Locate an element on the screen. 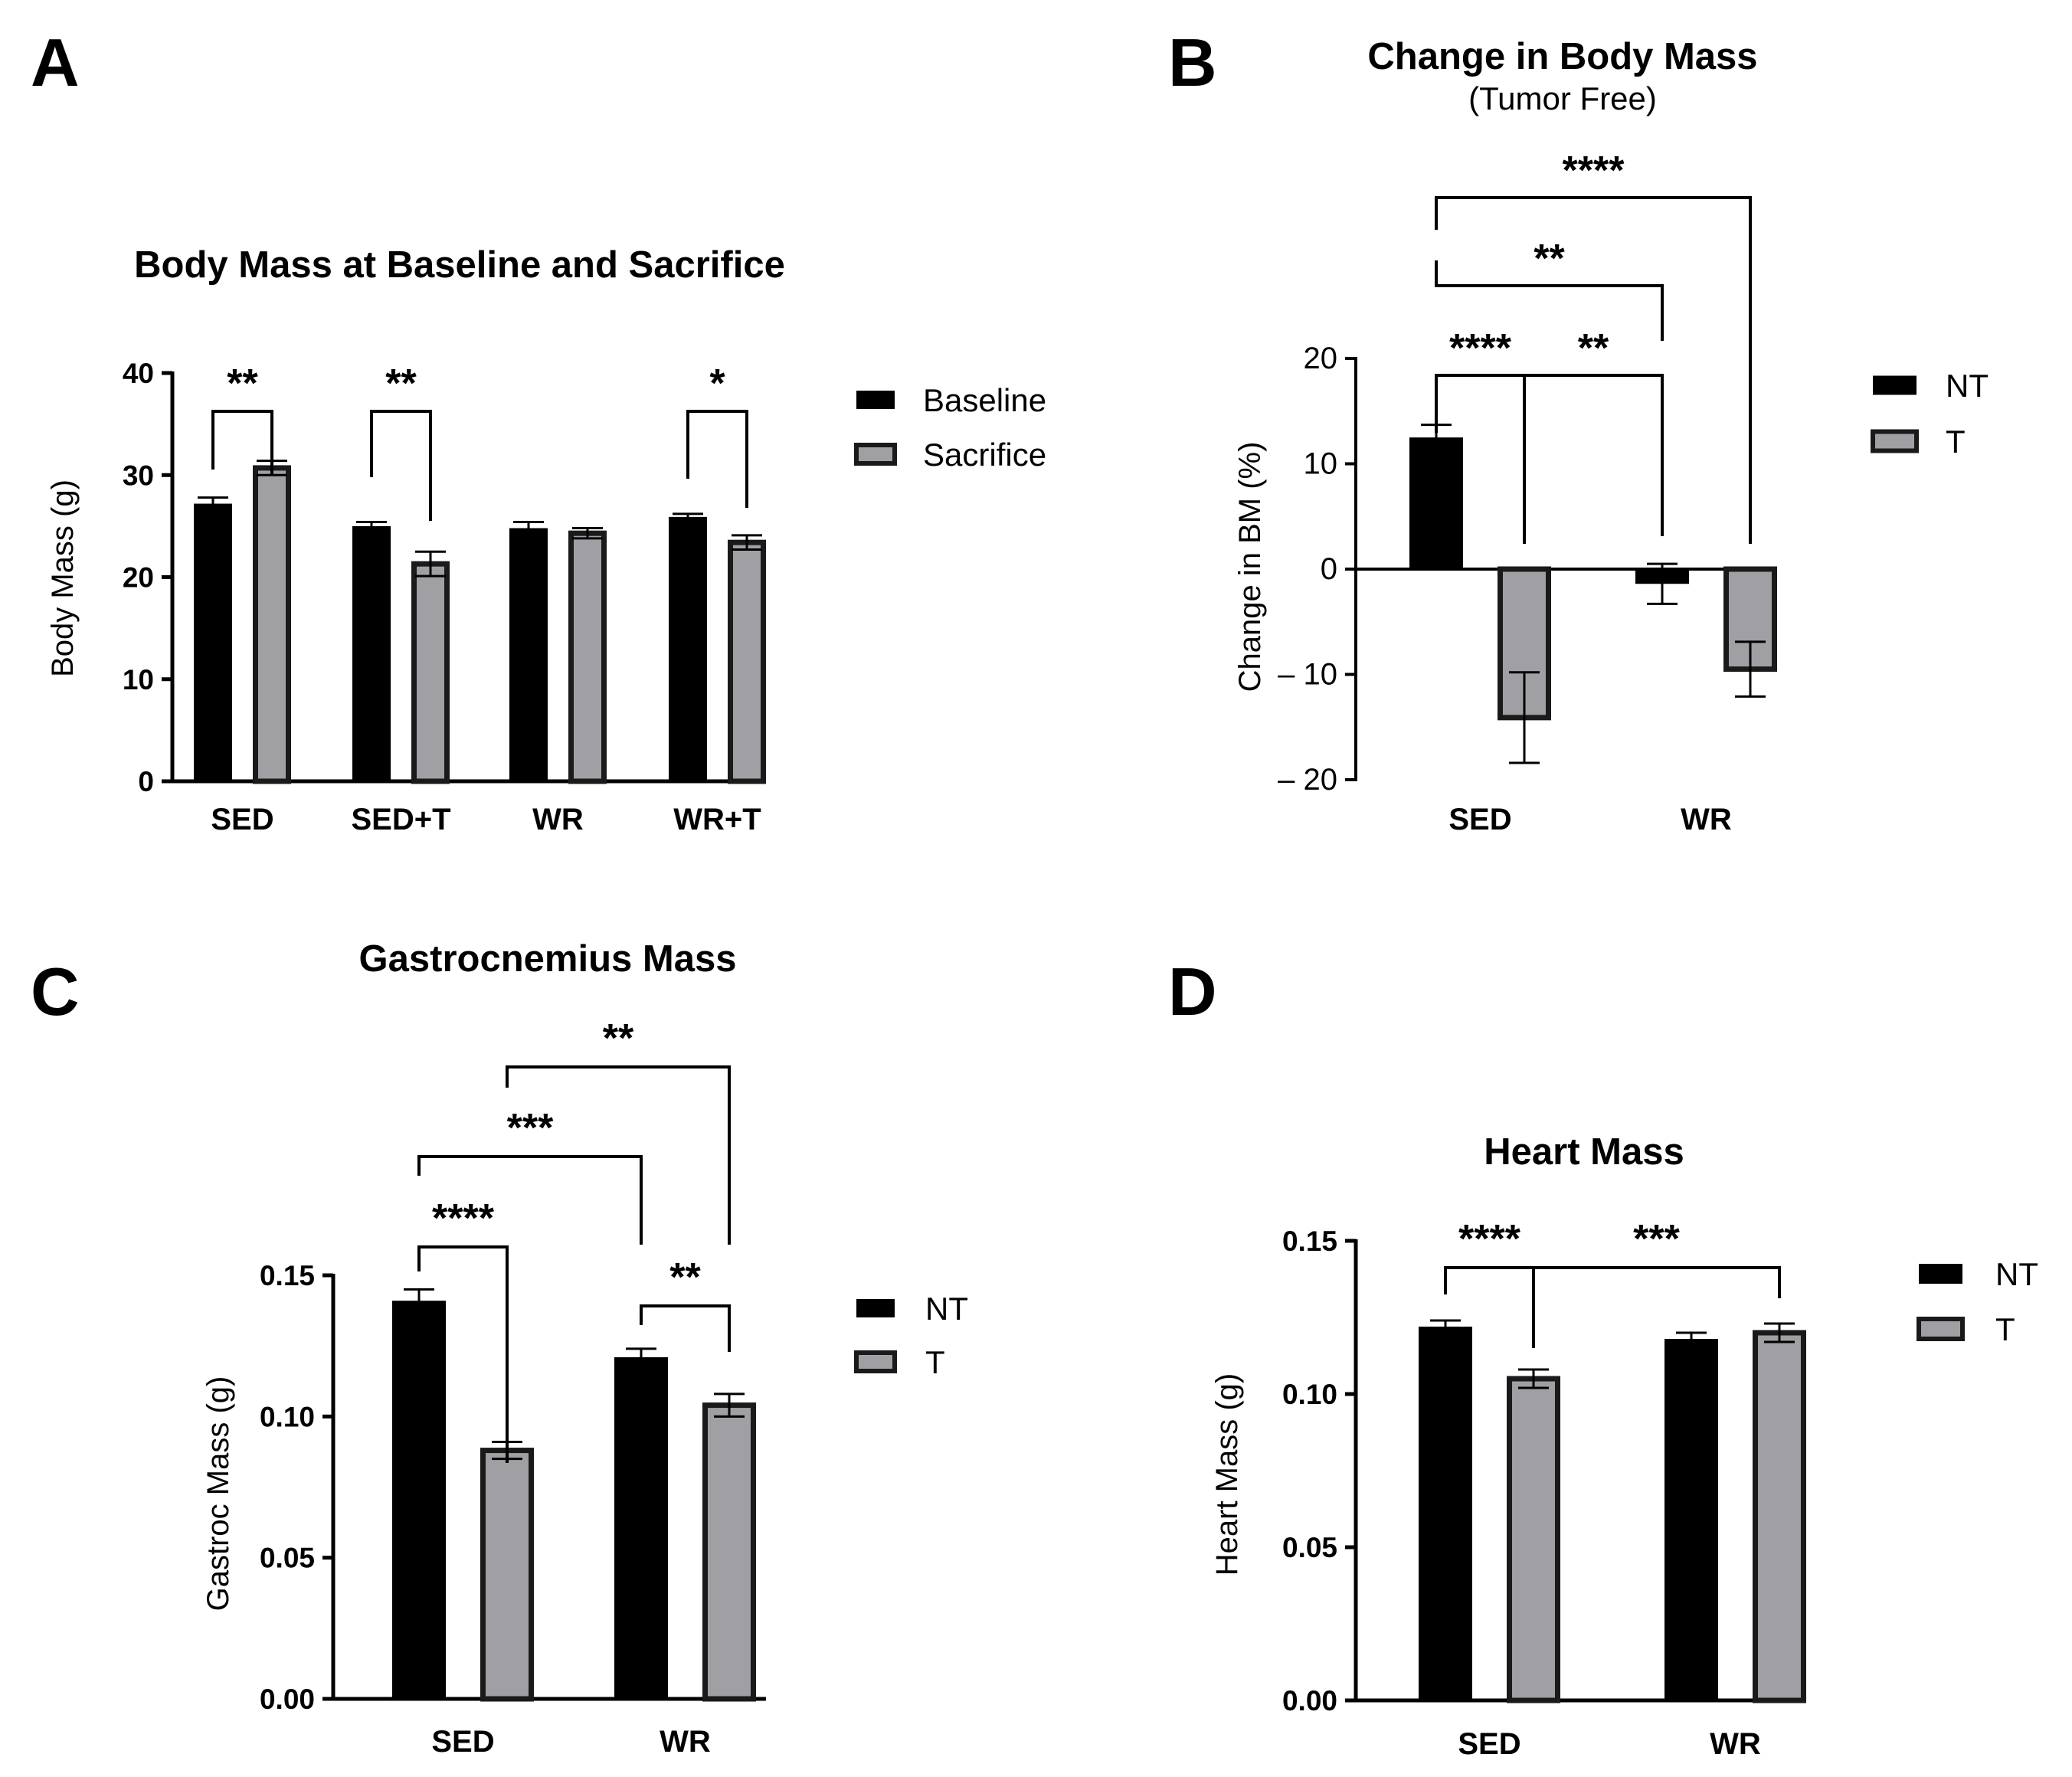  x-category-label: SED+T is located at coordinates (400, 819).